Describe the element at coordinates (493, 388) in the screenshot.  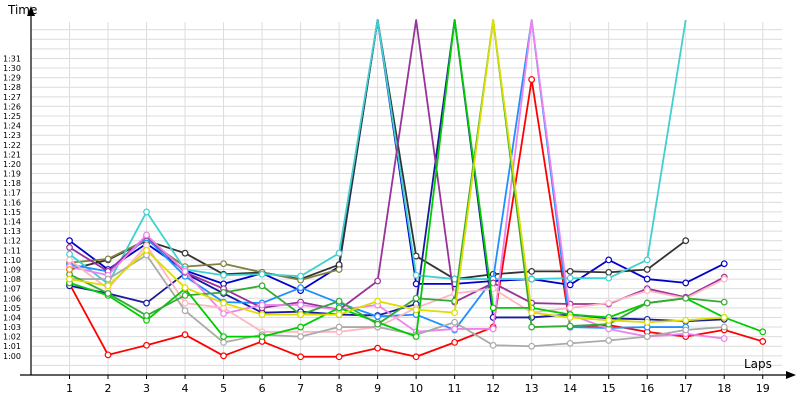
I see `x-tick-label: 12` at that location.